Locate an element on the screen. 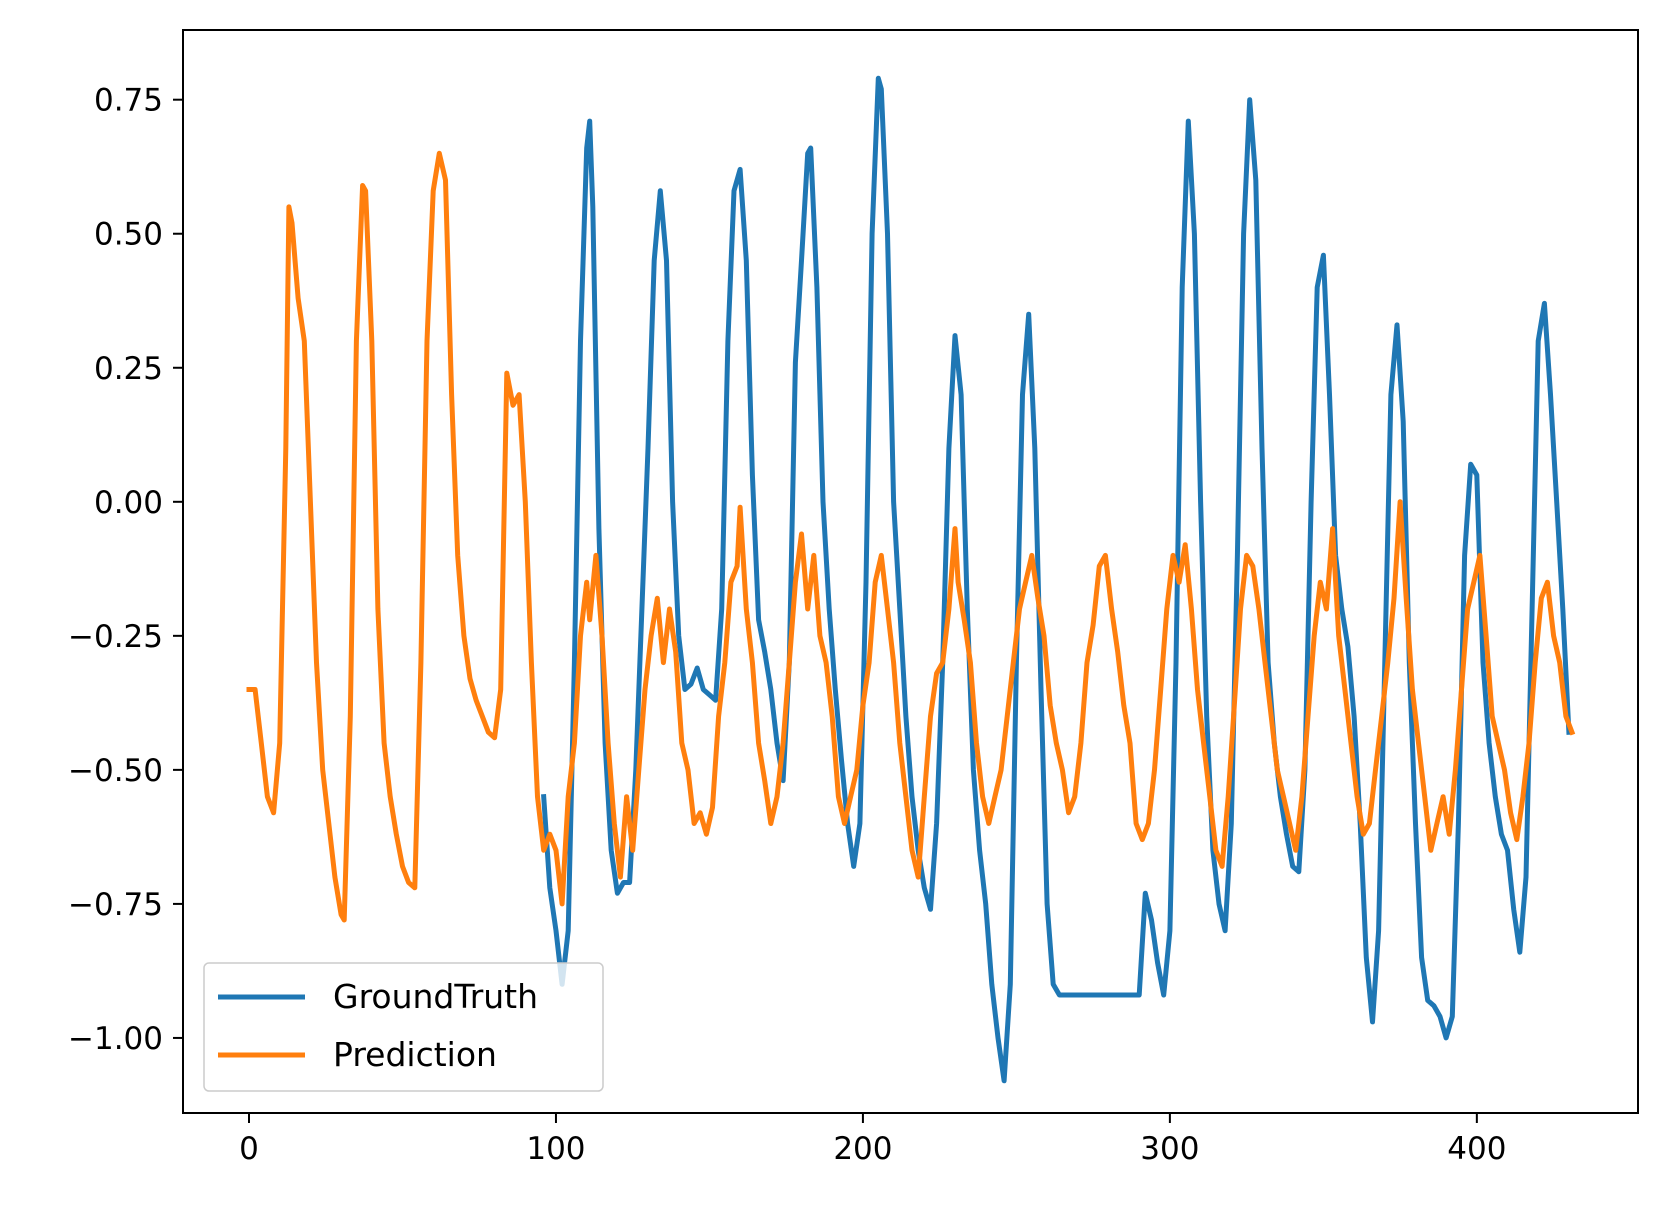 The width and height of the screenshot is (1661, 1207). y-tick-label: 0.75 is located at coordinates (128, 101).